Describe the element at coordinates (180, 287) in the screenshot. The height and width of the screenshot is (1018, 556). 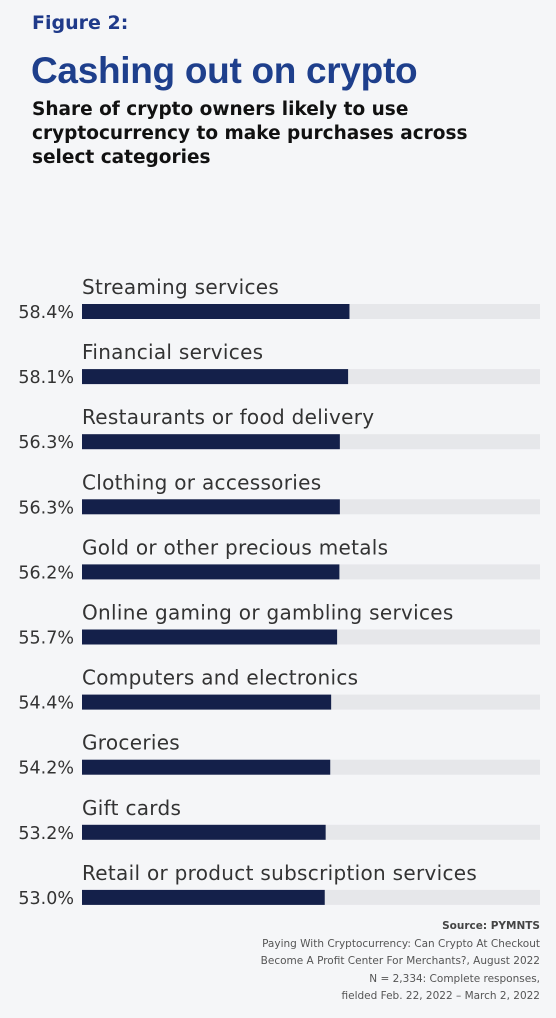
I see `category-label: Streaming services` at that location.